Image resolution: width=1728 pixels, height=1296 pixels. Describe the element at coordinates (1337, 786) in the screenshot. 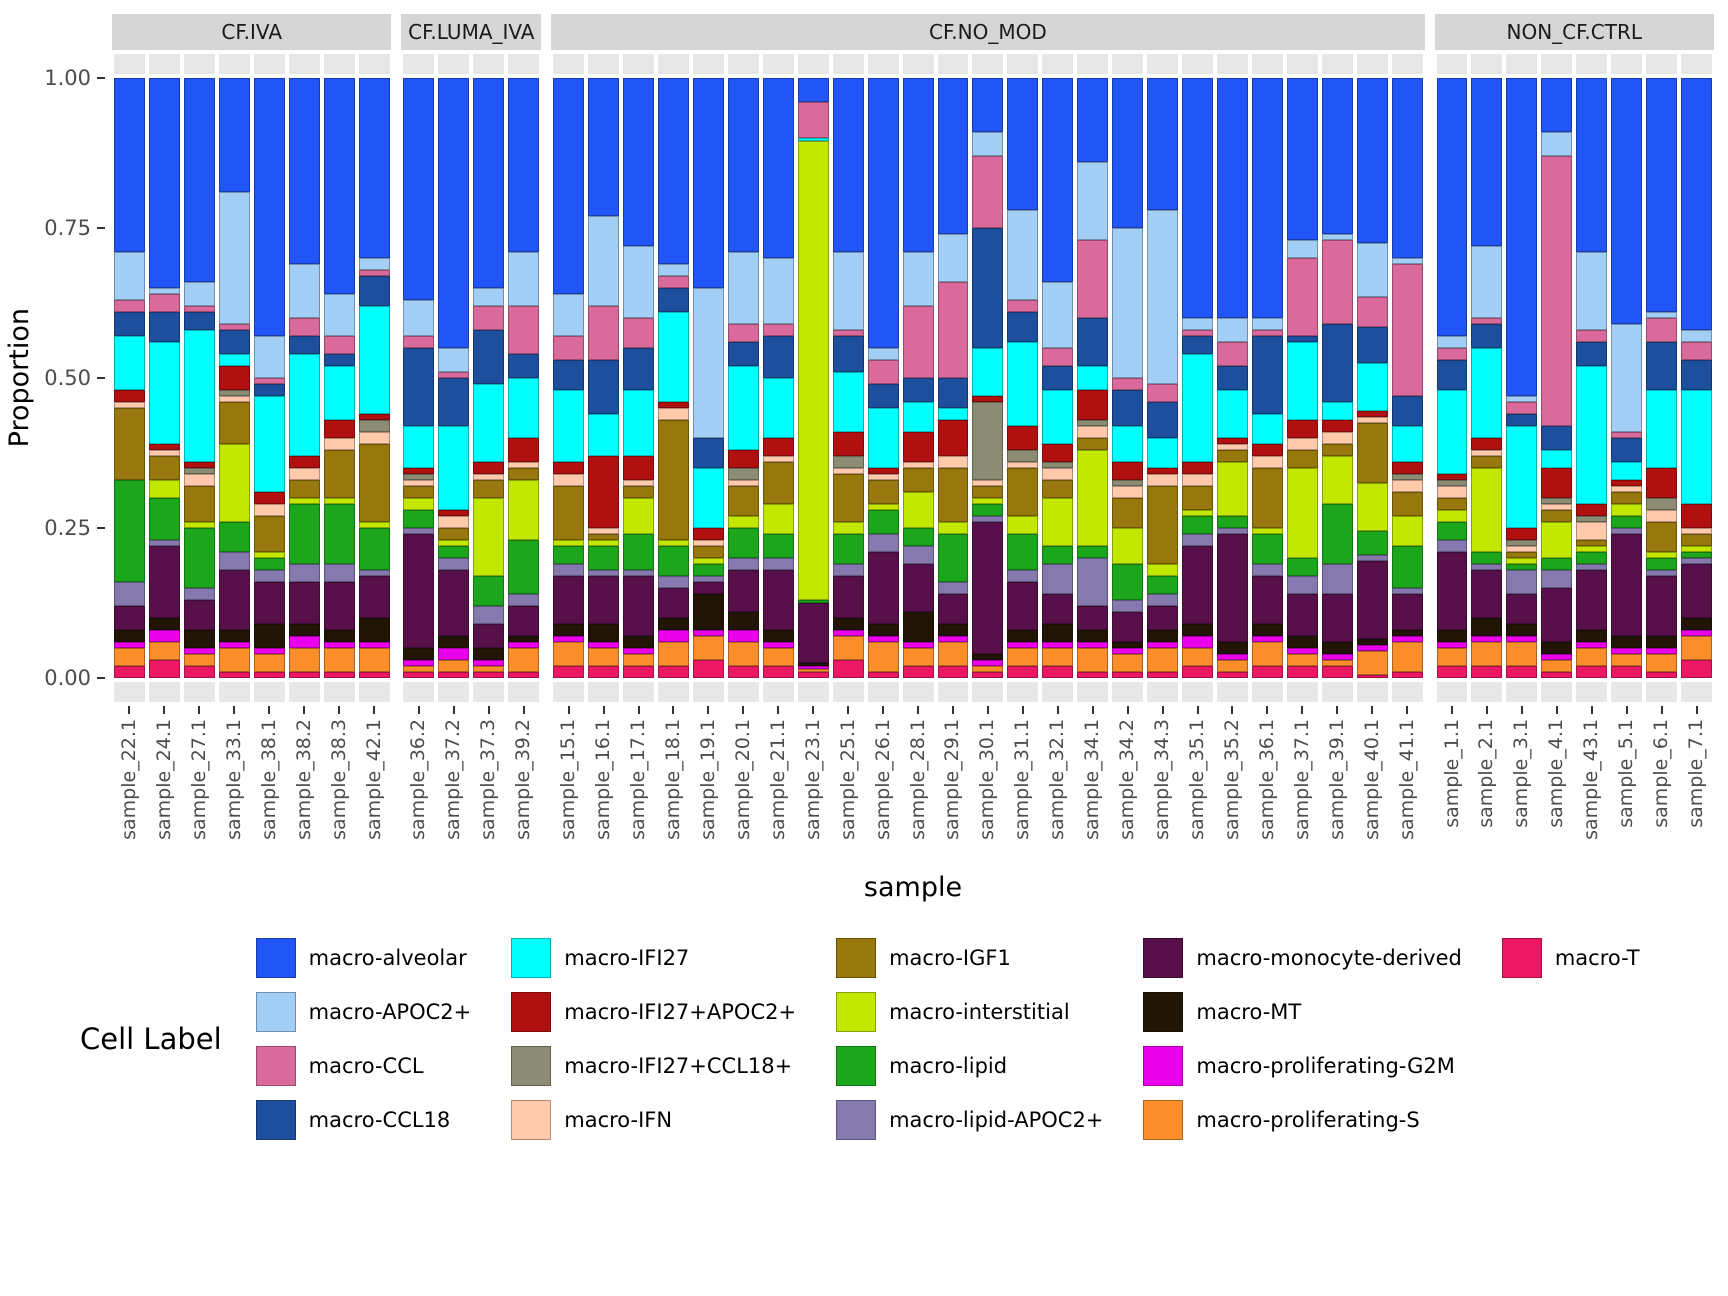

I see `x-label-cell: sample_39.1` at that location.